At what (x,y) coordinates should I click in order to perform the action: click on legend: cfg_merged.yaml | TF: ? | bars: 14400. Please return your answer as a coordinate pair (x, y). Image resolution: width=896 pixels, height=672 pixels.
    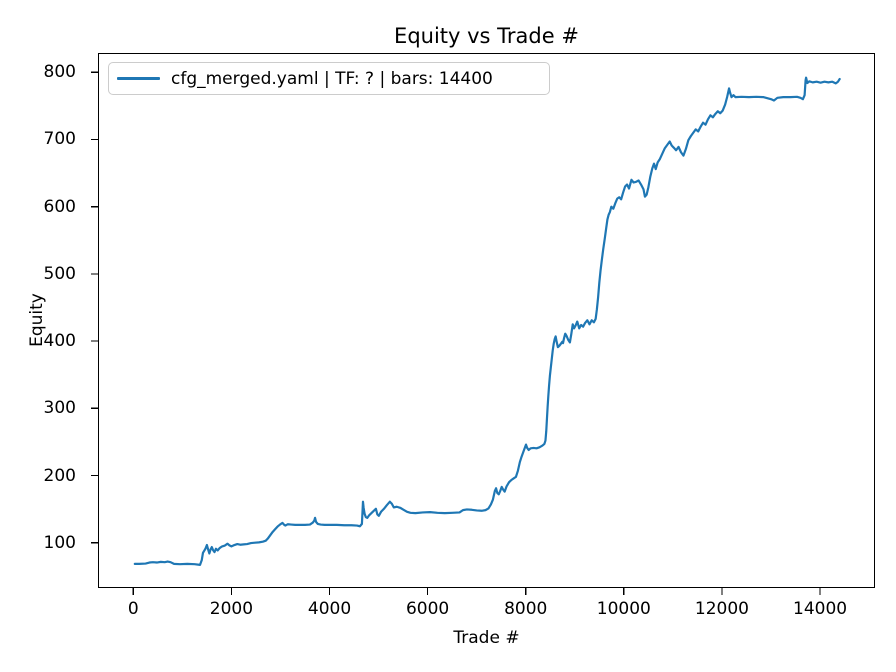
    Looking at the image, I should click on (329, 78).